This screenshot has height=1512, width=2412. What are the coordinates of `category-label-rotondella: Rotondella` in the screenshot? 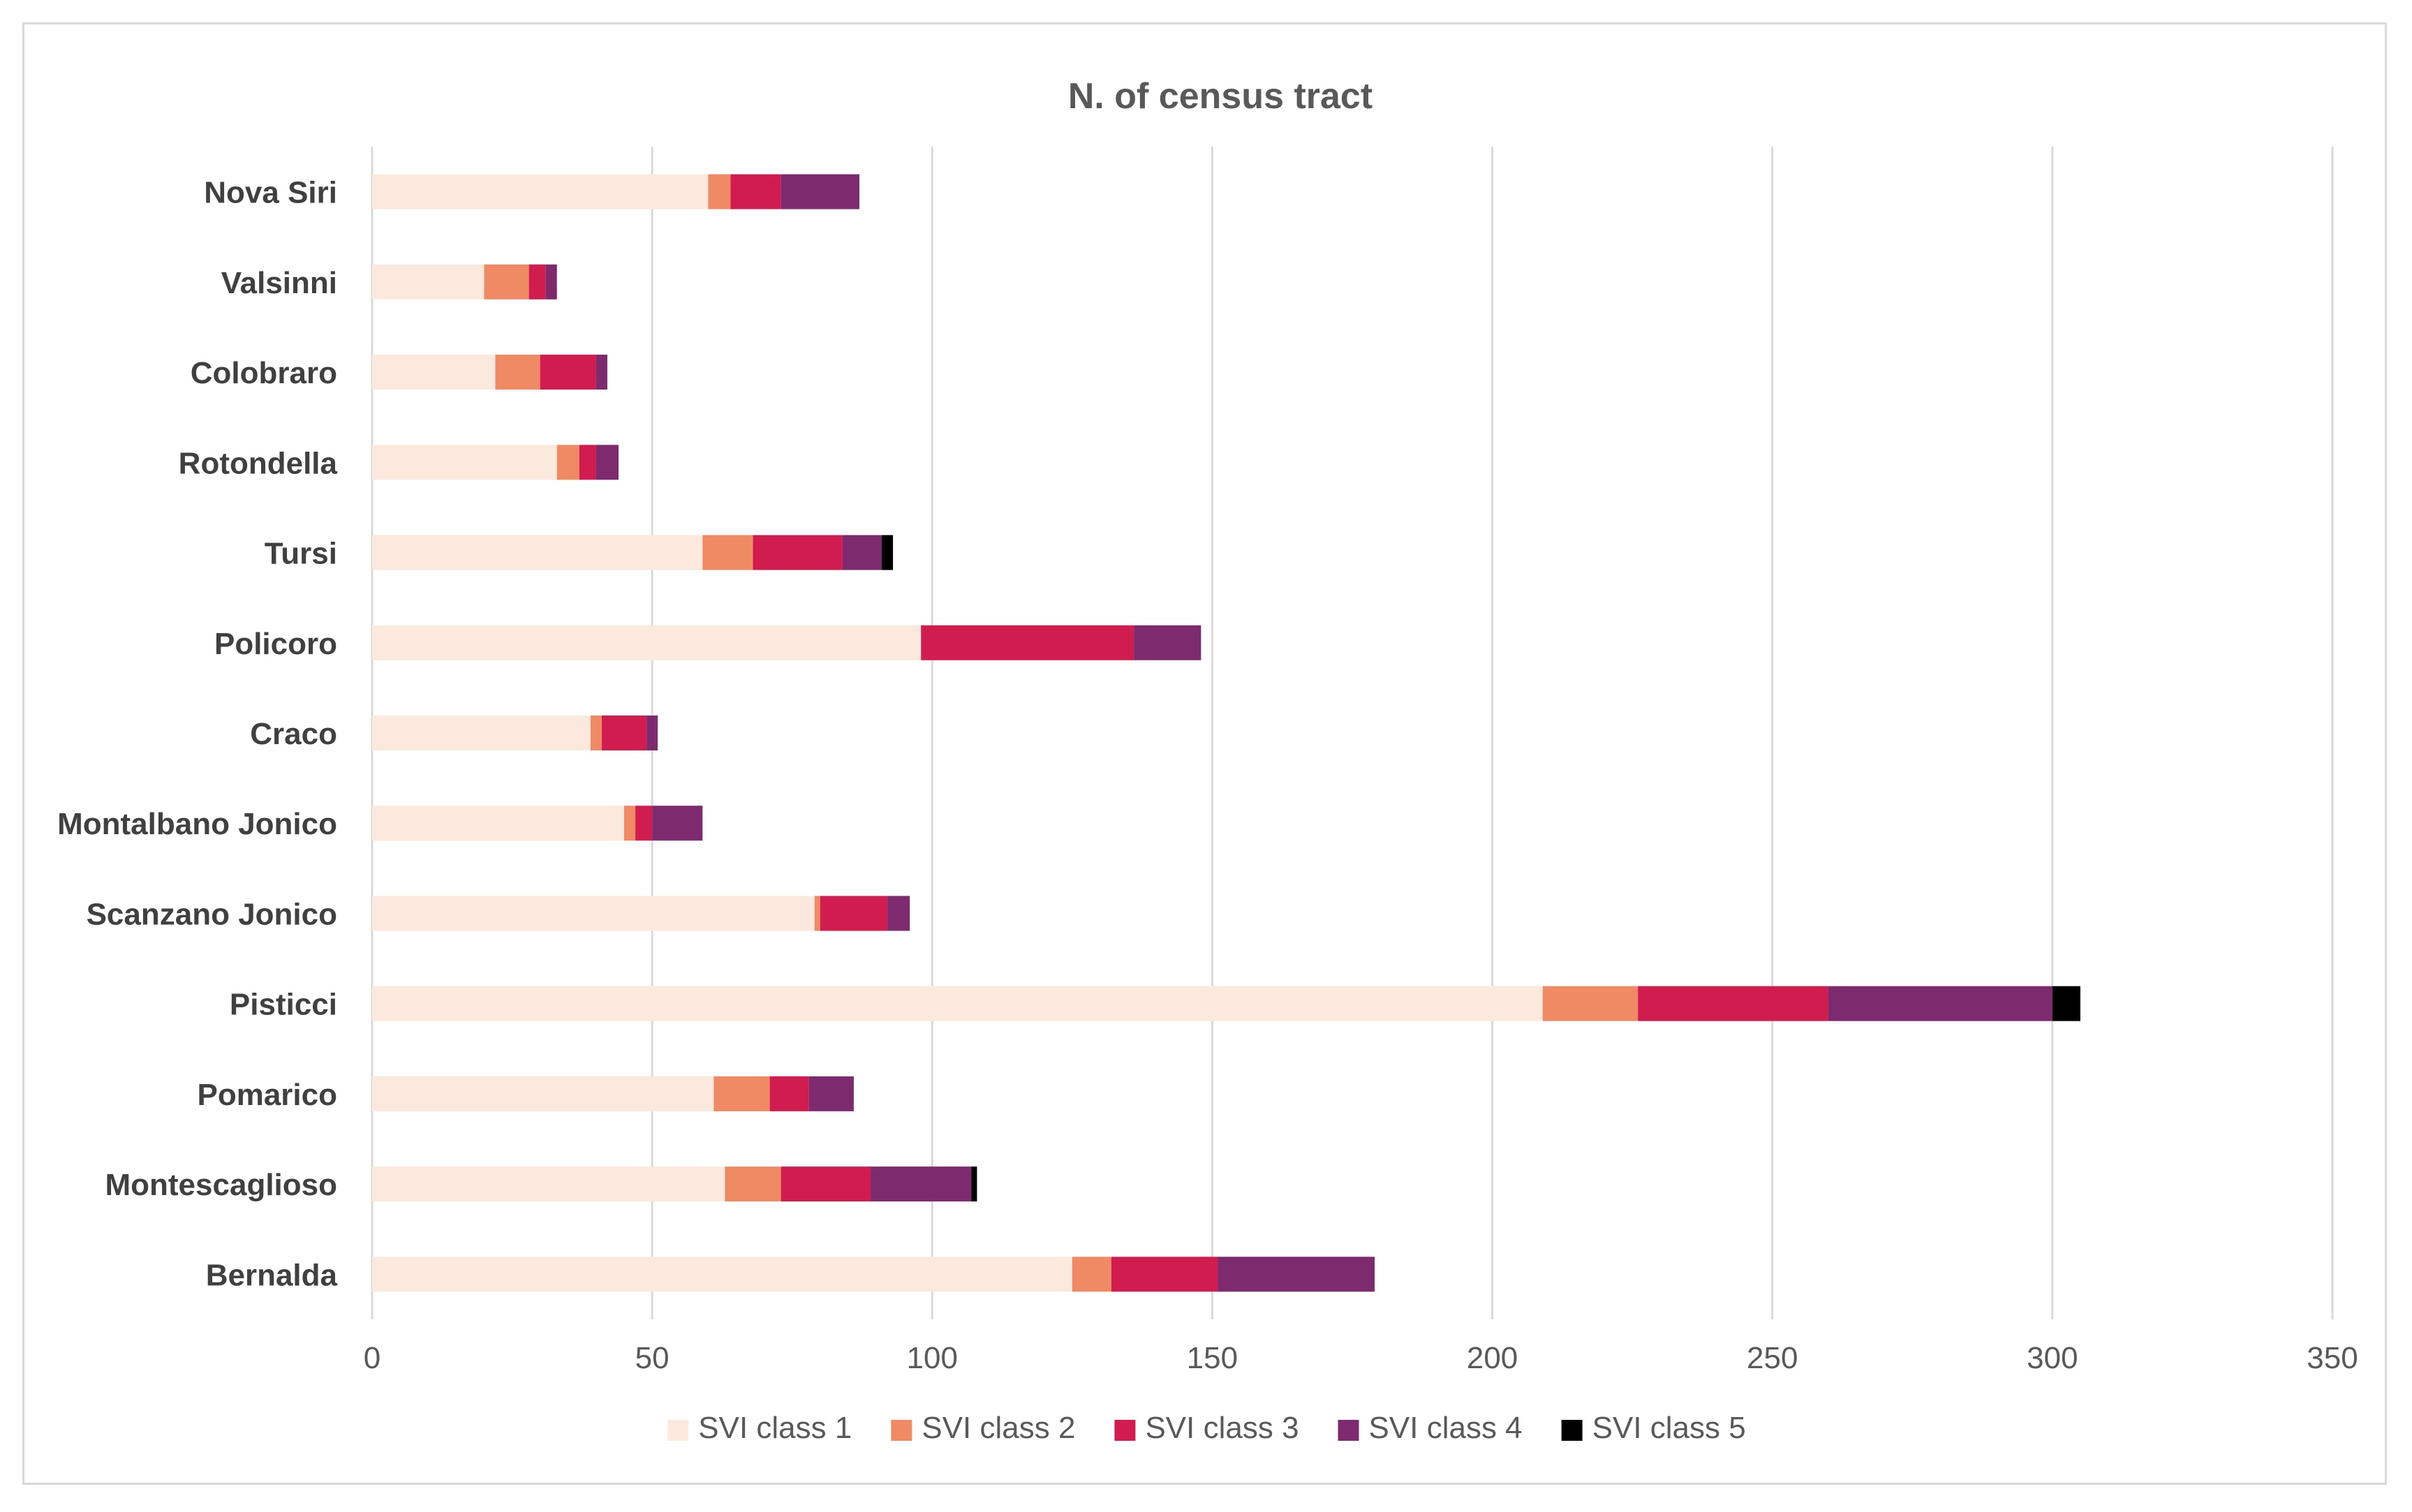 It's located at (259, 463).